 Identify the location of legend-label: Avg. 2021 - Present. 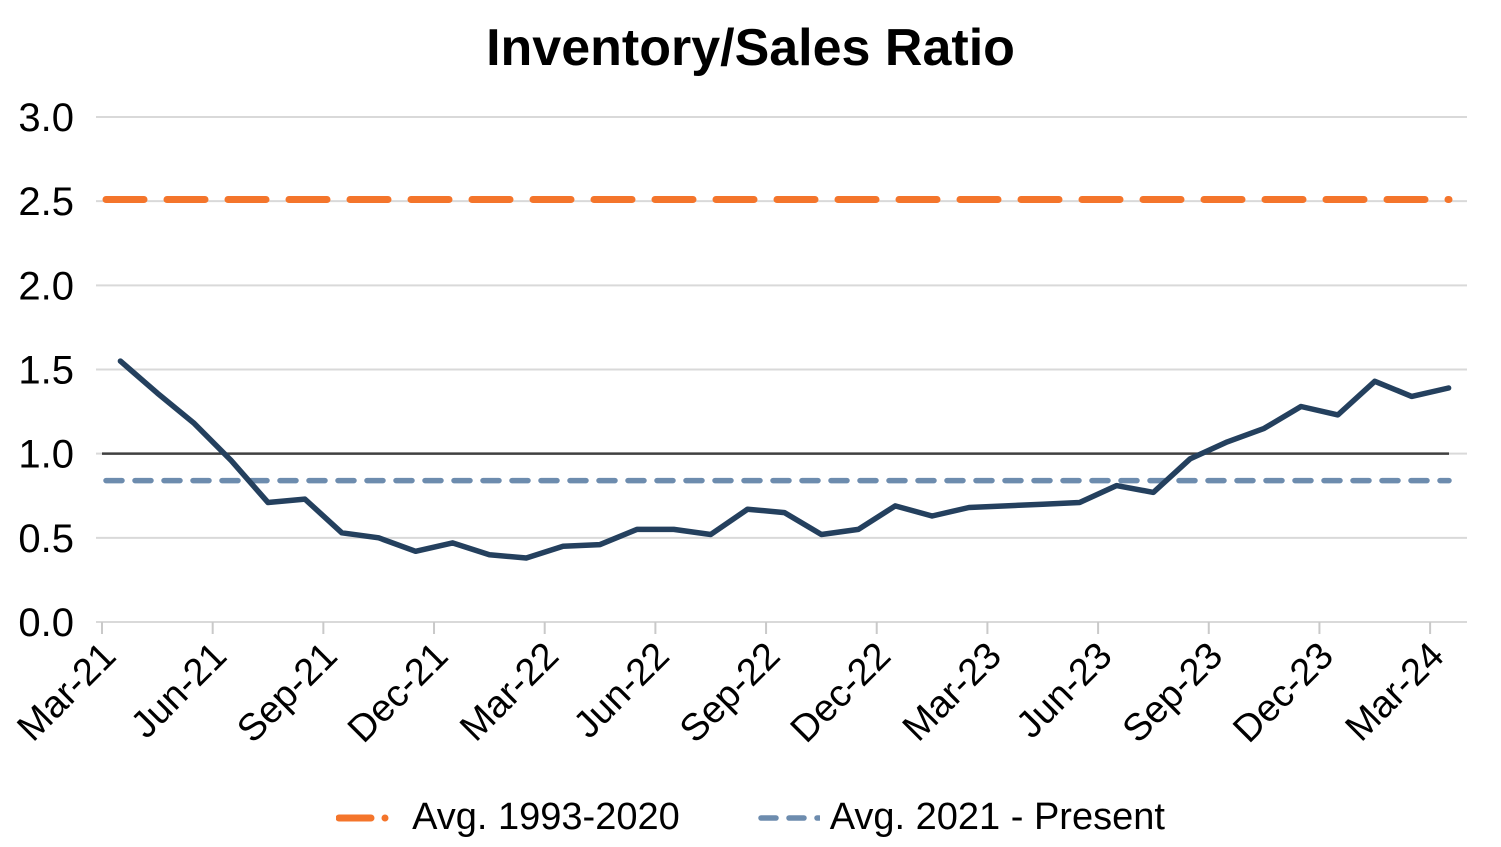
(997, 817).